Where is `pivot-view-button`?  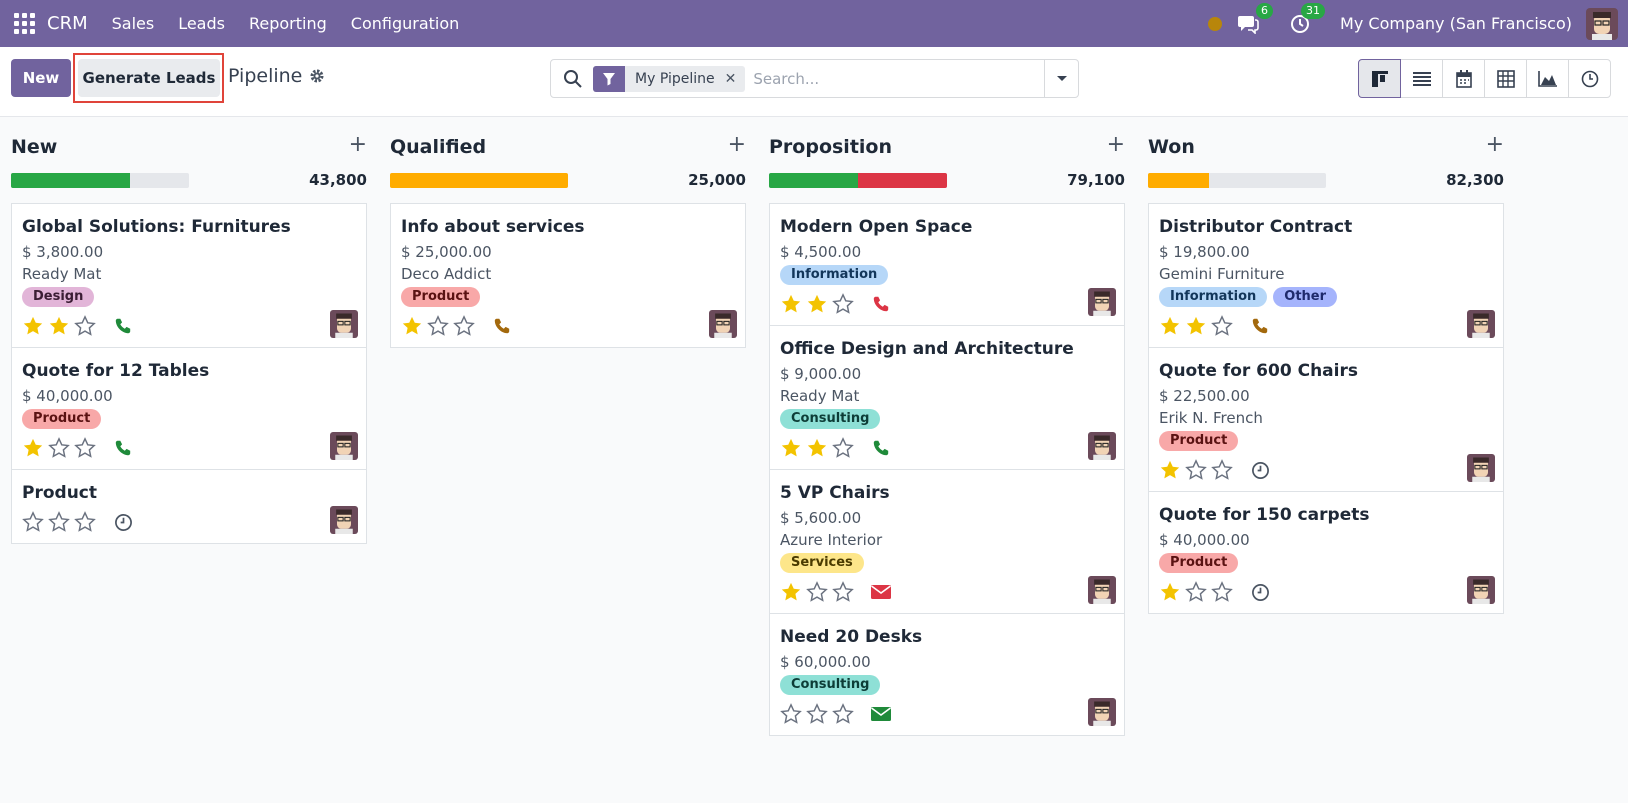
pivot-view-button is located at coordinates (1505, 78).